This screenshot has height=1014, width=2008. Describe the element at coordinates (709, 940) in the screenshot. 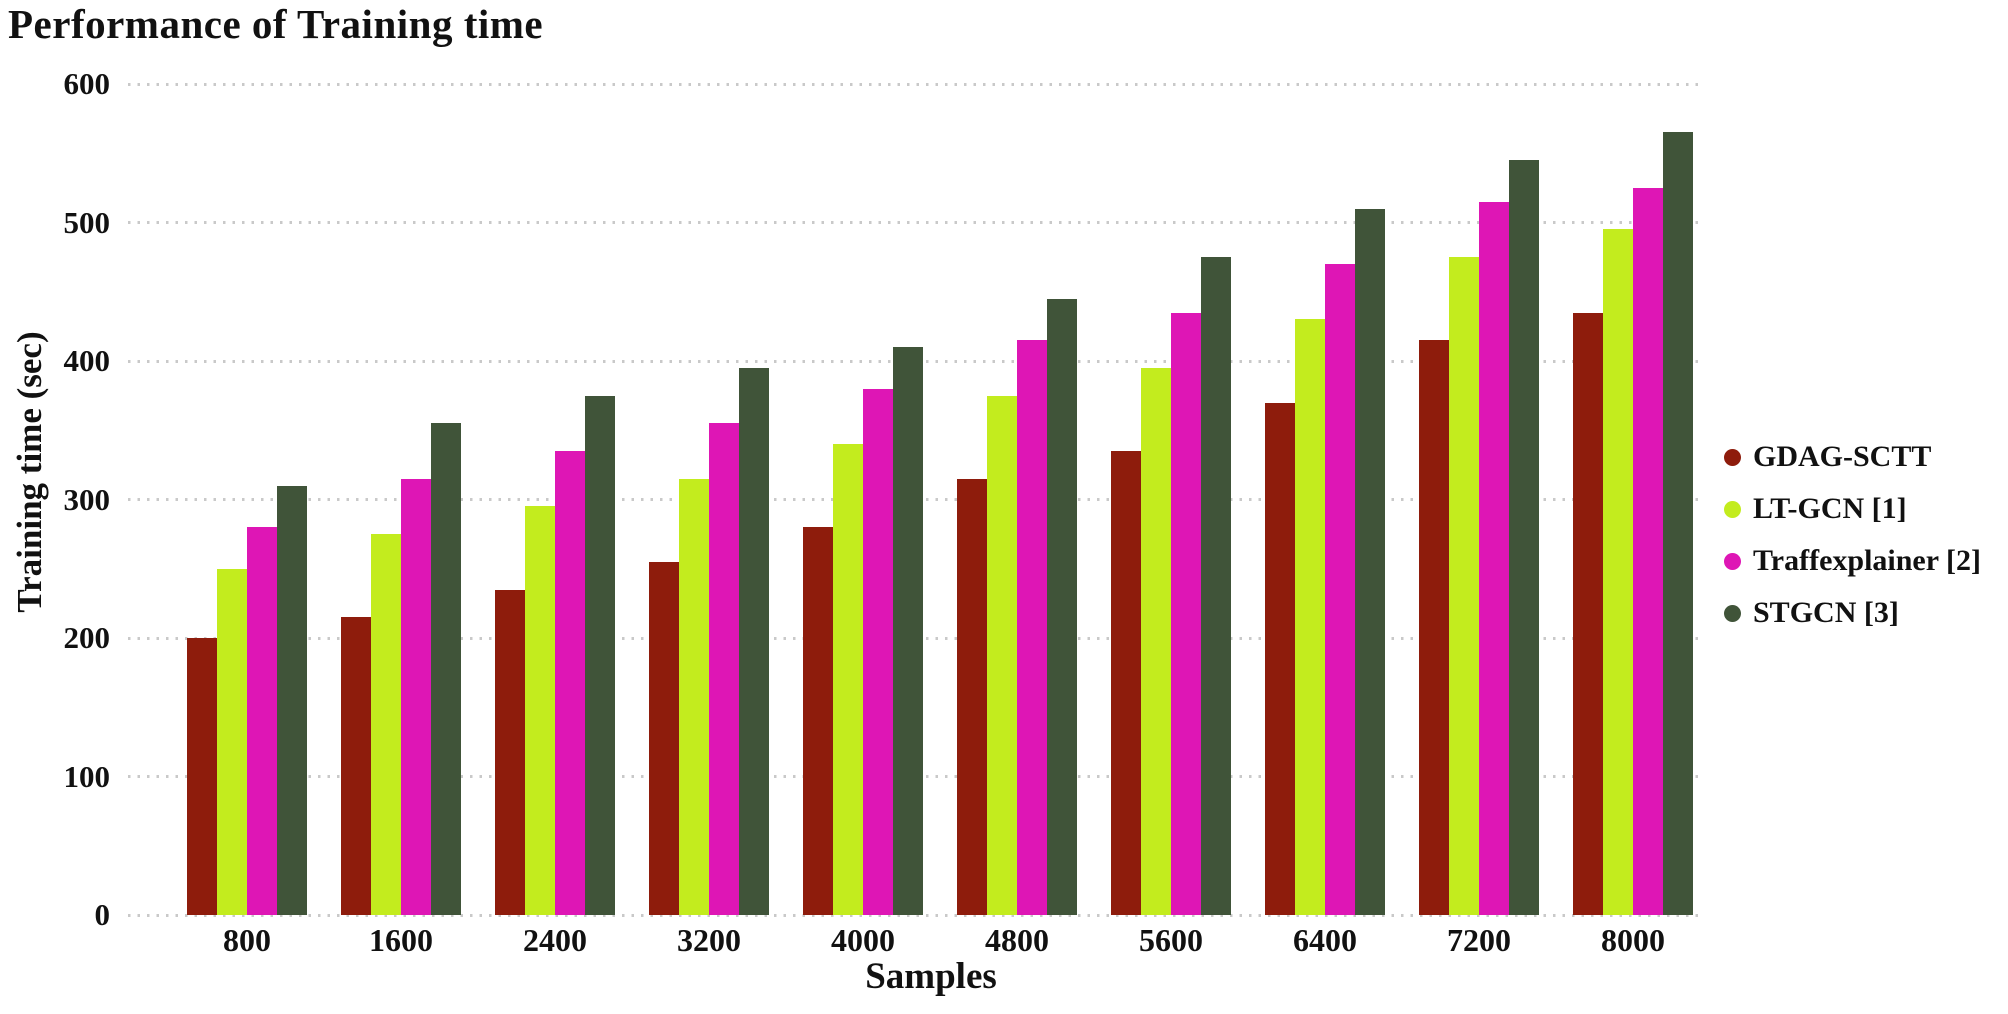

I see `x-tick-label: 3200` at that location.